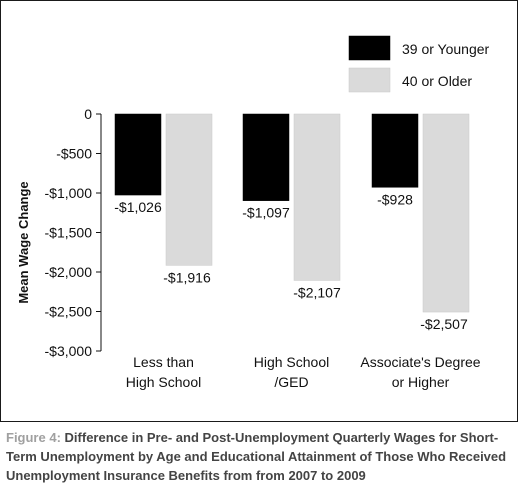 The height and width of the screenshot is (489, 518). What do you see at coordinates (317, 292) in the screenshot?
I see `bar-data-label: -$2,107` at bounding box center [317, 292].